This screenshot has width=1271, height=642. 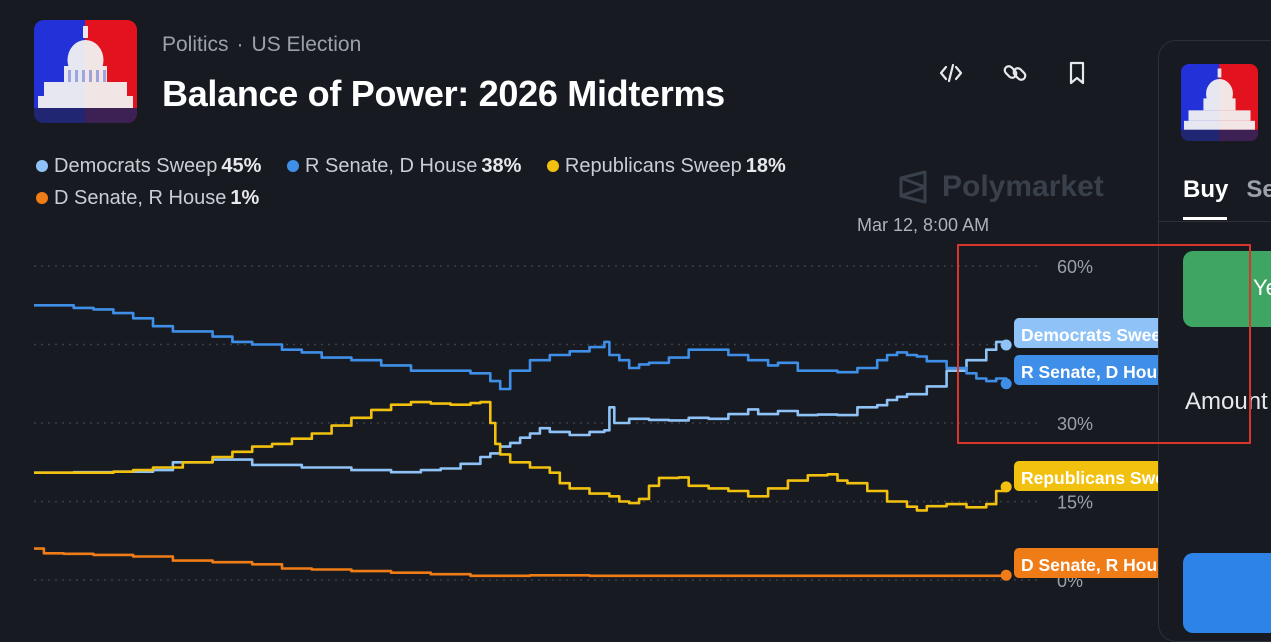 I want to click on hover-date: Mar 12, 8:00 AM, so click(x=923, y=225).